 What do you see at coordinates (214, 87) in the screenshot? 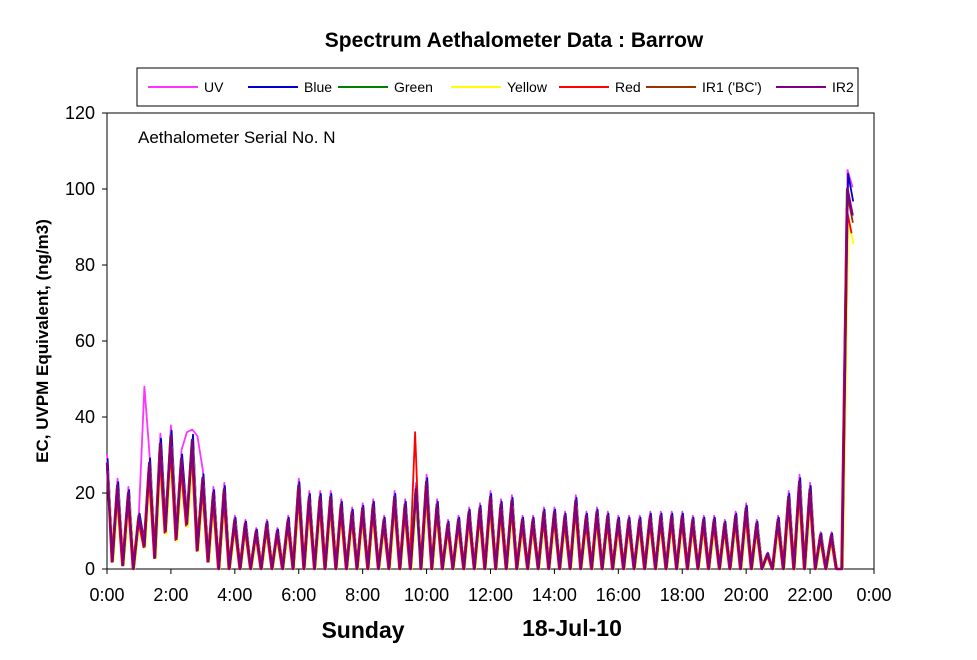
I see `legend-label: UV` at bounding box center [214, 87].